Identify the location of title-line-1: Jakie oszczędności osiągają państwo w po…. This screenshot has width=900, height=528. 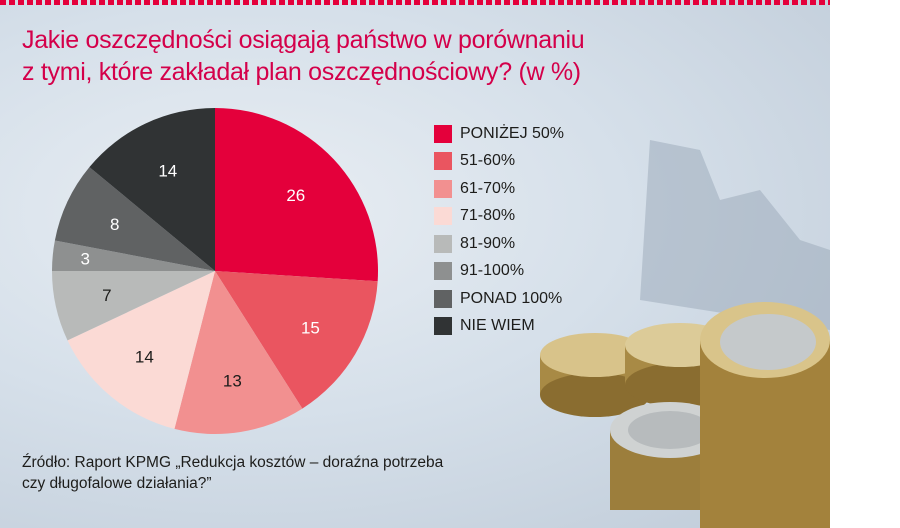
(303, 40).